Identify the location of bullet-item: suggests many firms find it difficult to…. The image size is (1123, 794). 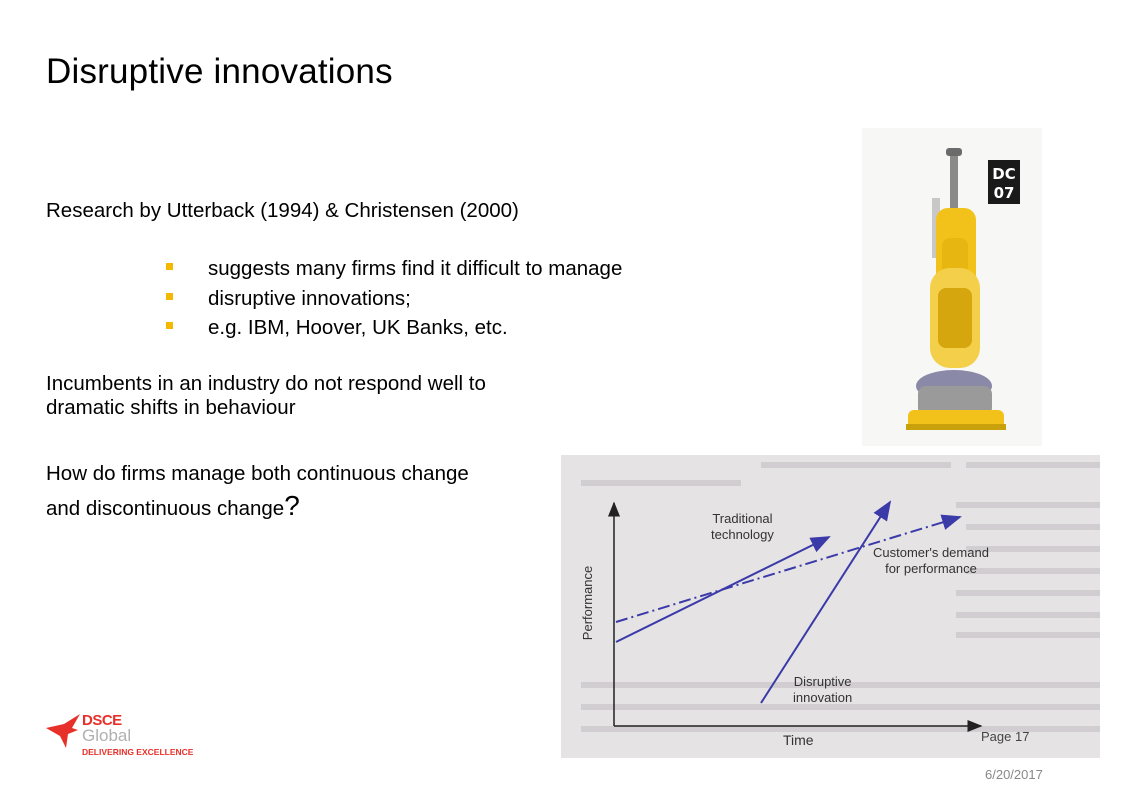
(394, 269).